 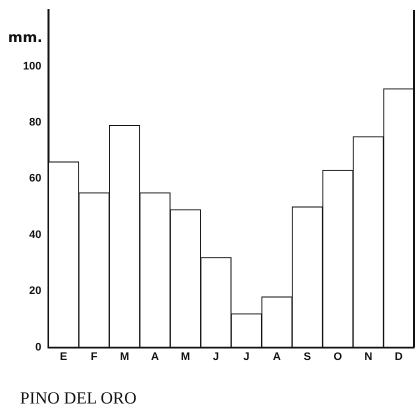 What do you see at coordinates (94, 357) in the screenshot?
I see `x-tick-label: F` at bounding box center [94, 357].